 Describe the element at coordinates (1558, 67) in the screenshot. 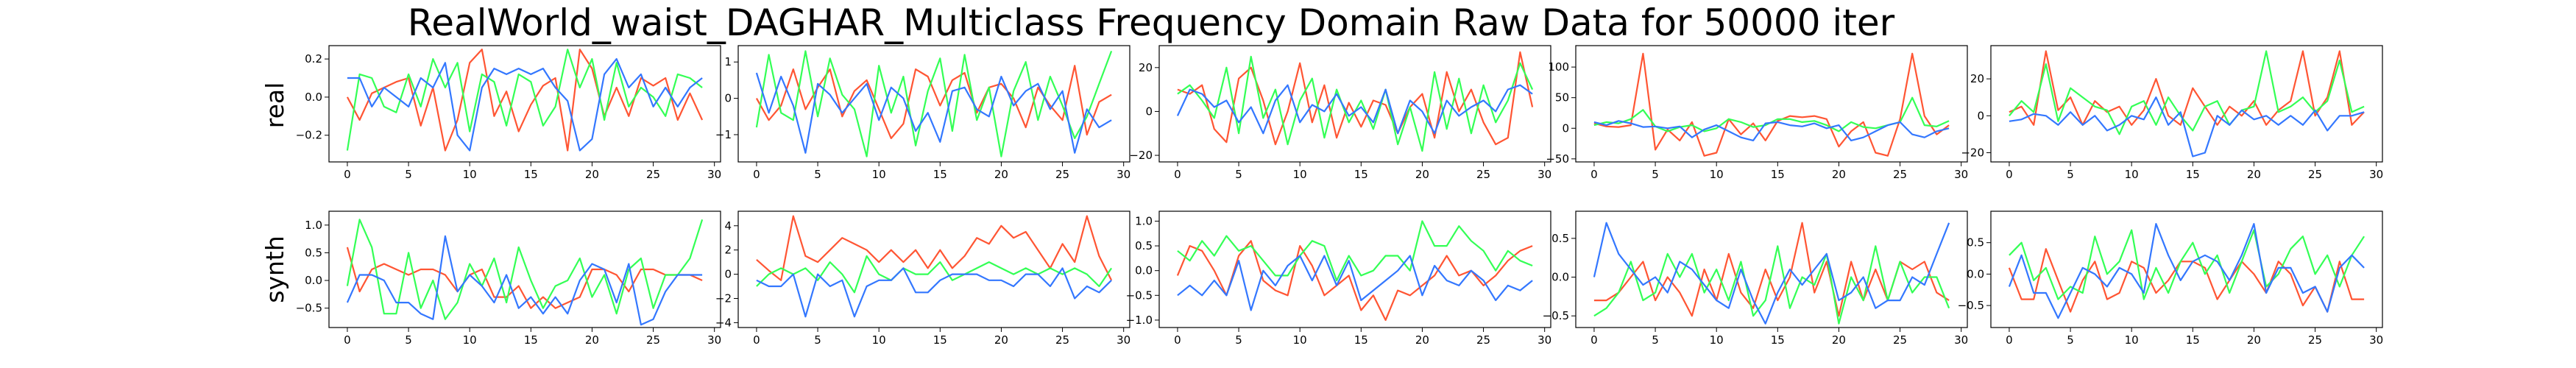

I see `y-tick-label: 100` at that location.